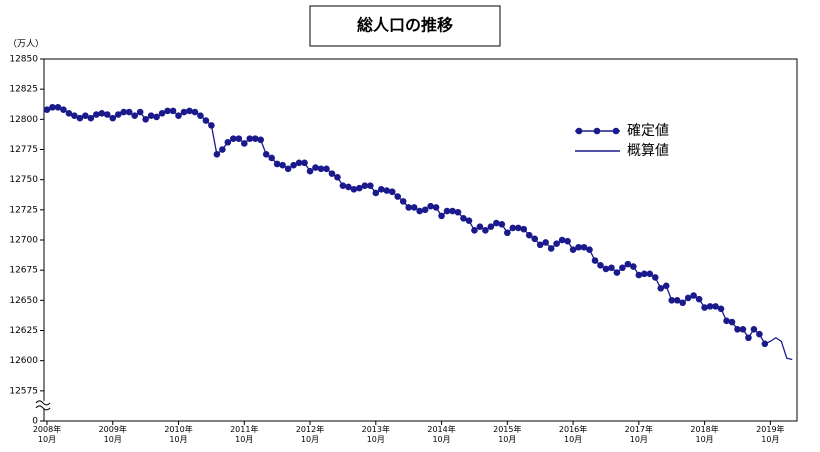  I want to click on legend-label: 確定値, so click(648, 131).